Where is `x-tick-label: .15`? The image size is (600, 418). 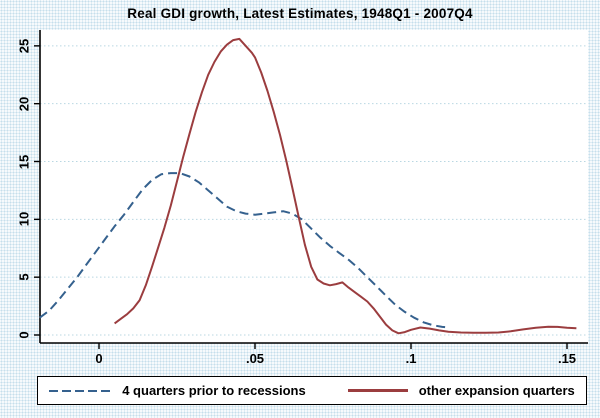 x-tick-label: .15 is located at coordinates (567, 358).